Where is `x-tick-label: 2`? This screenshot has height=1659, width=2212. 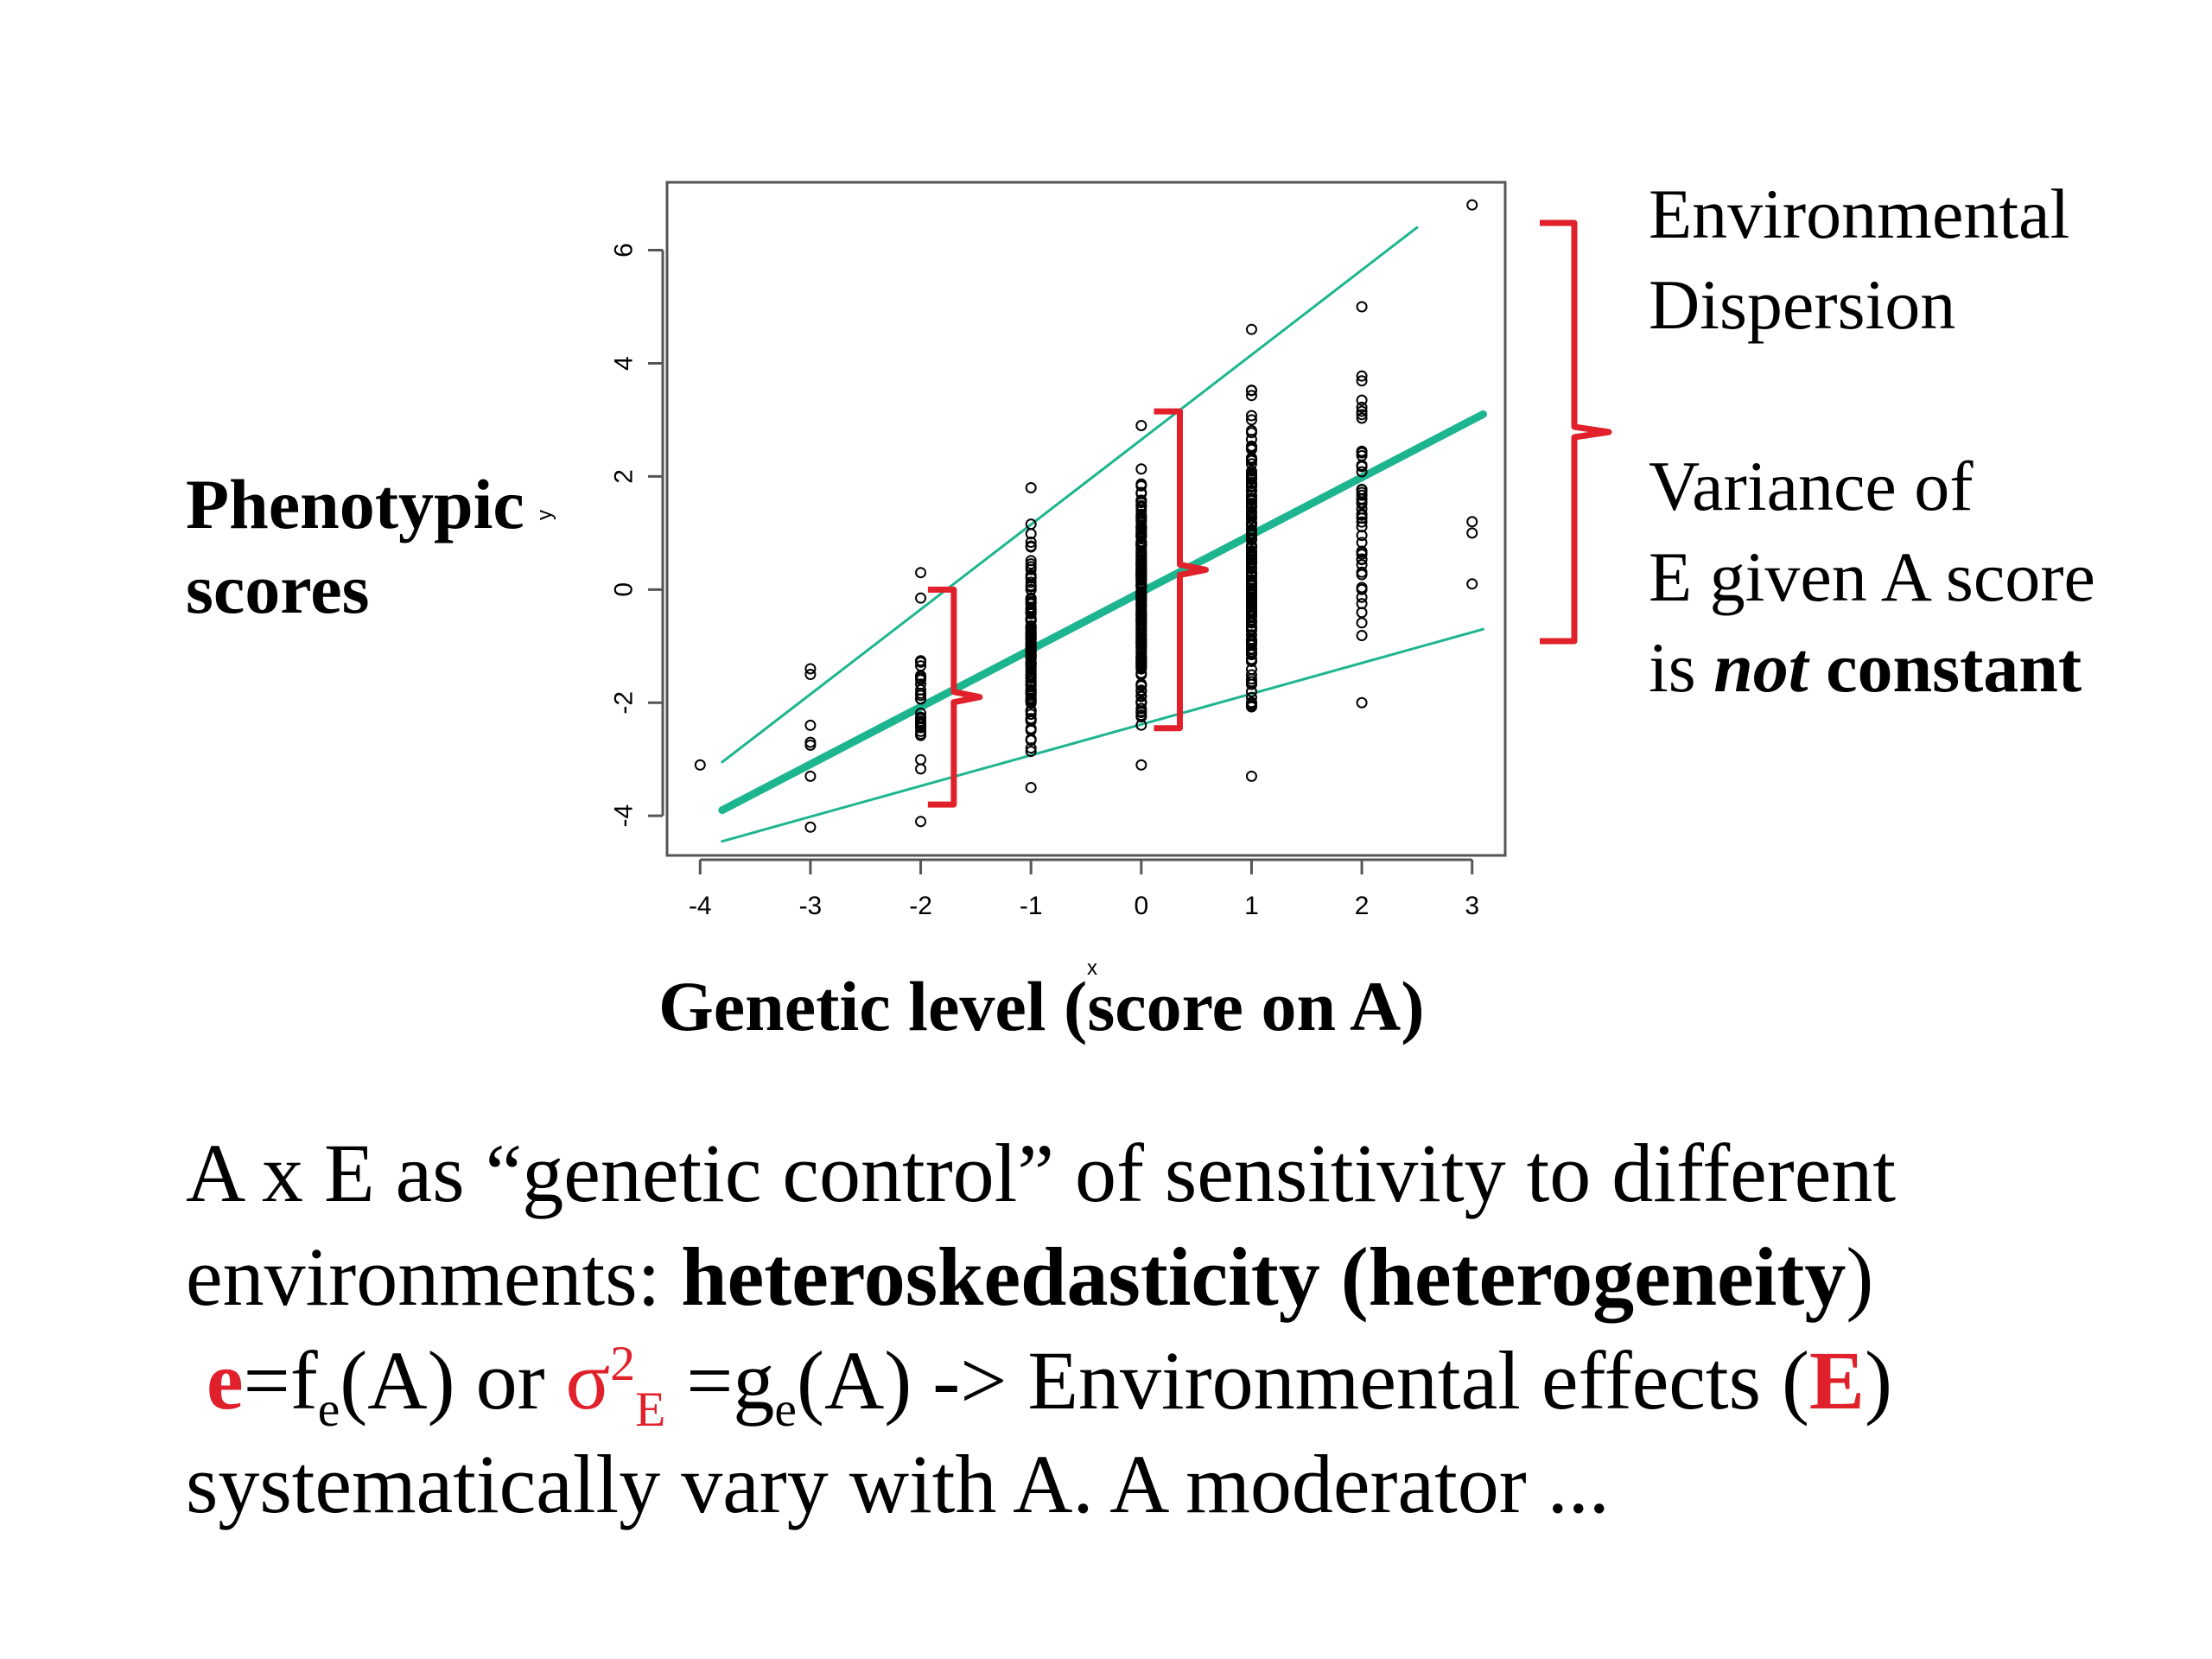 x-tick-label: 2 is located at coordinates (1362, 906).